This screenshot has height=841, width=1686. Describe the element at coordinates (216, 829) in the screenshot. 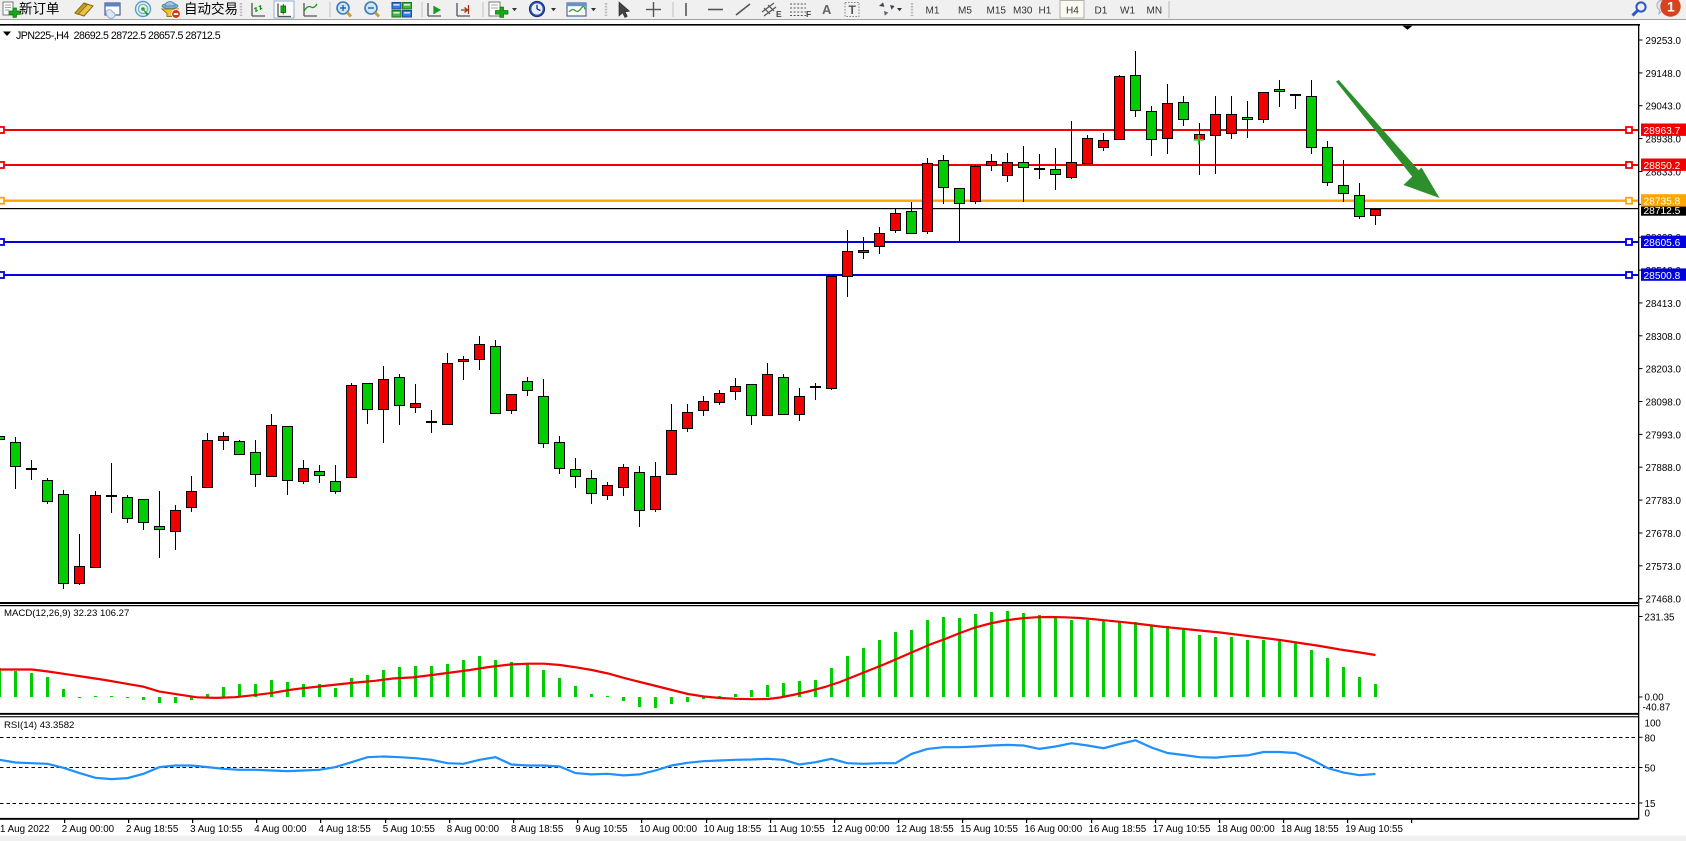

I see `svg-text: 3 Aug 10:55` at that location.